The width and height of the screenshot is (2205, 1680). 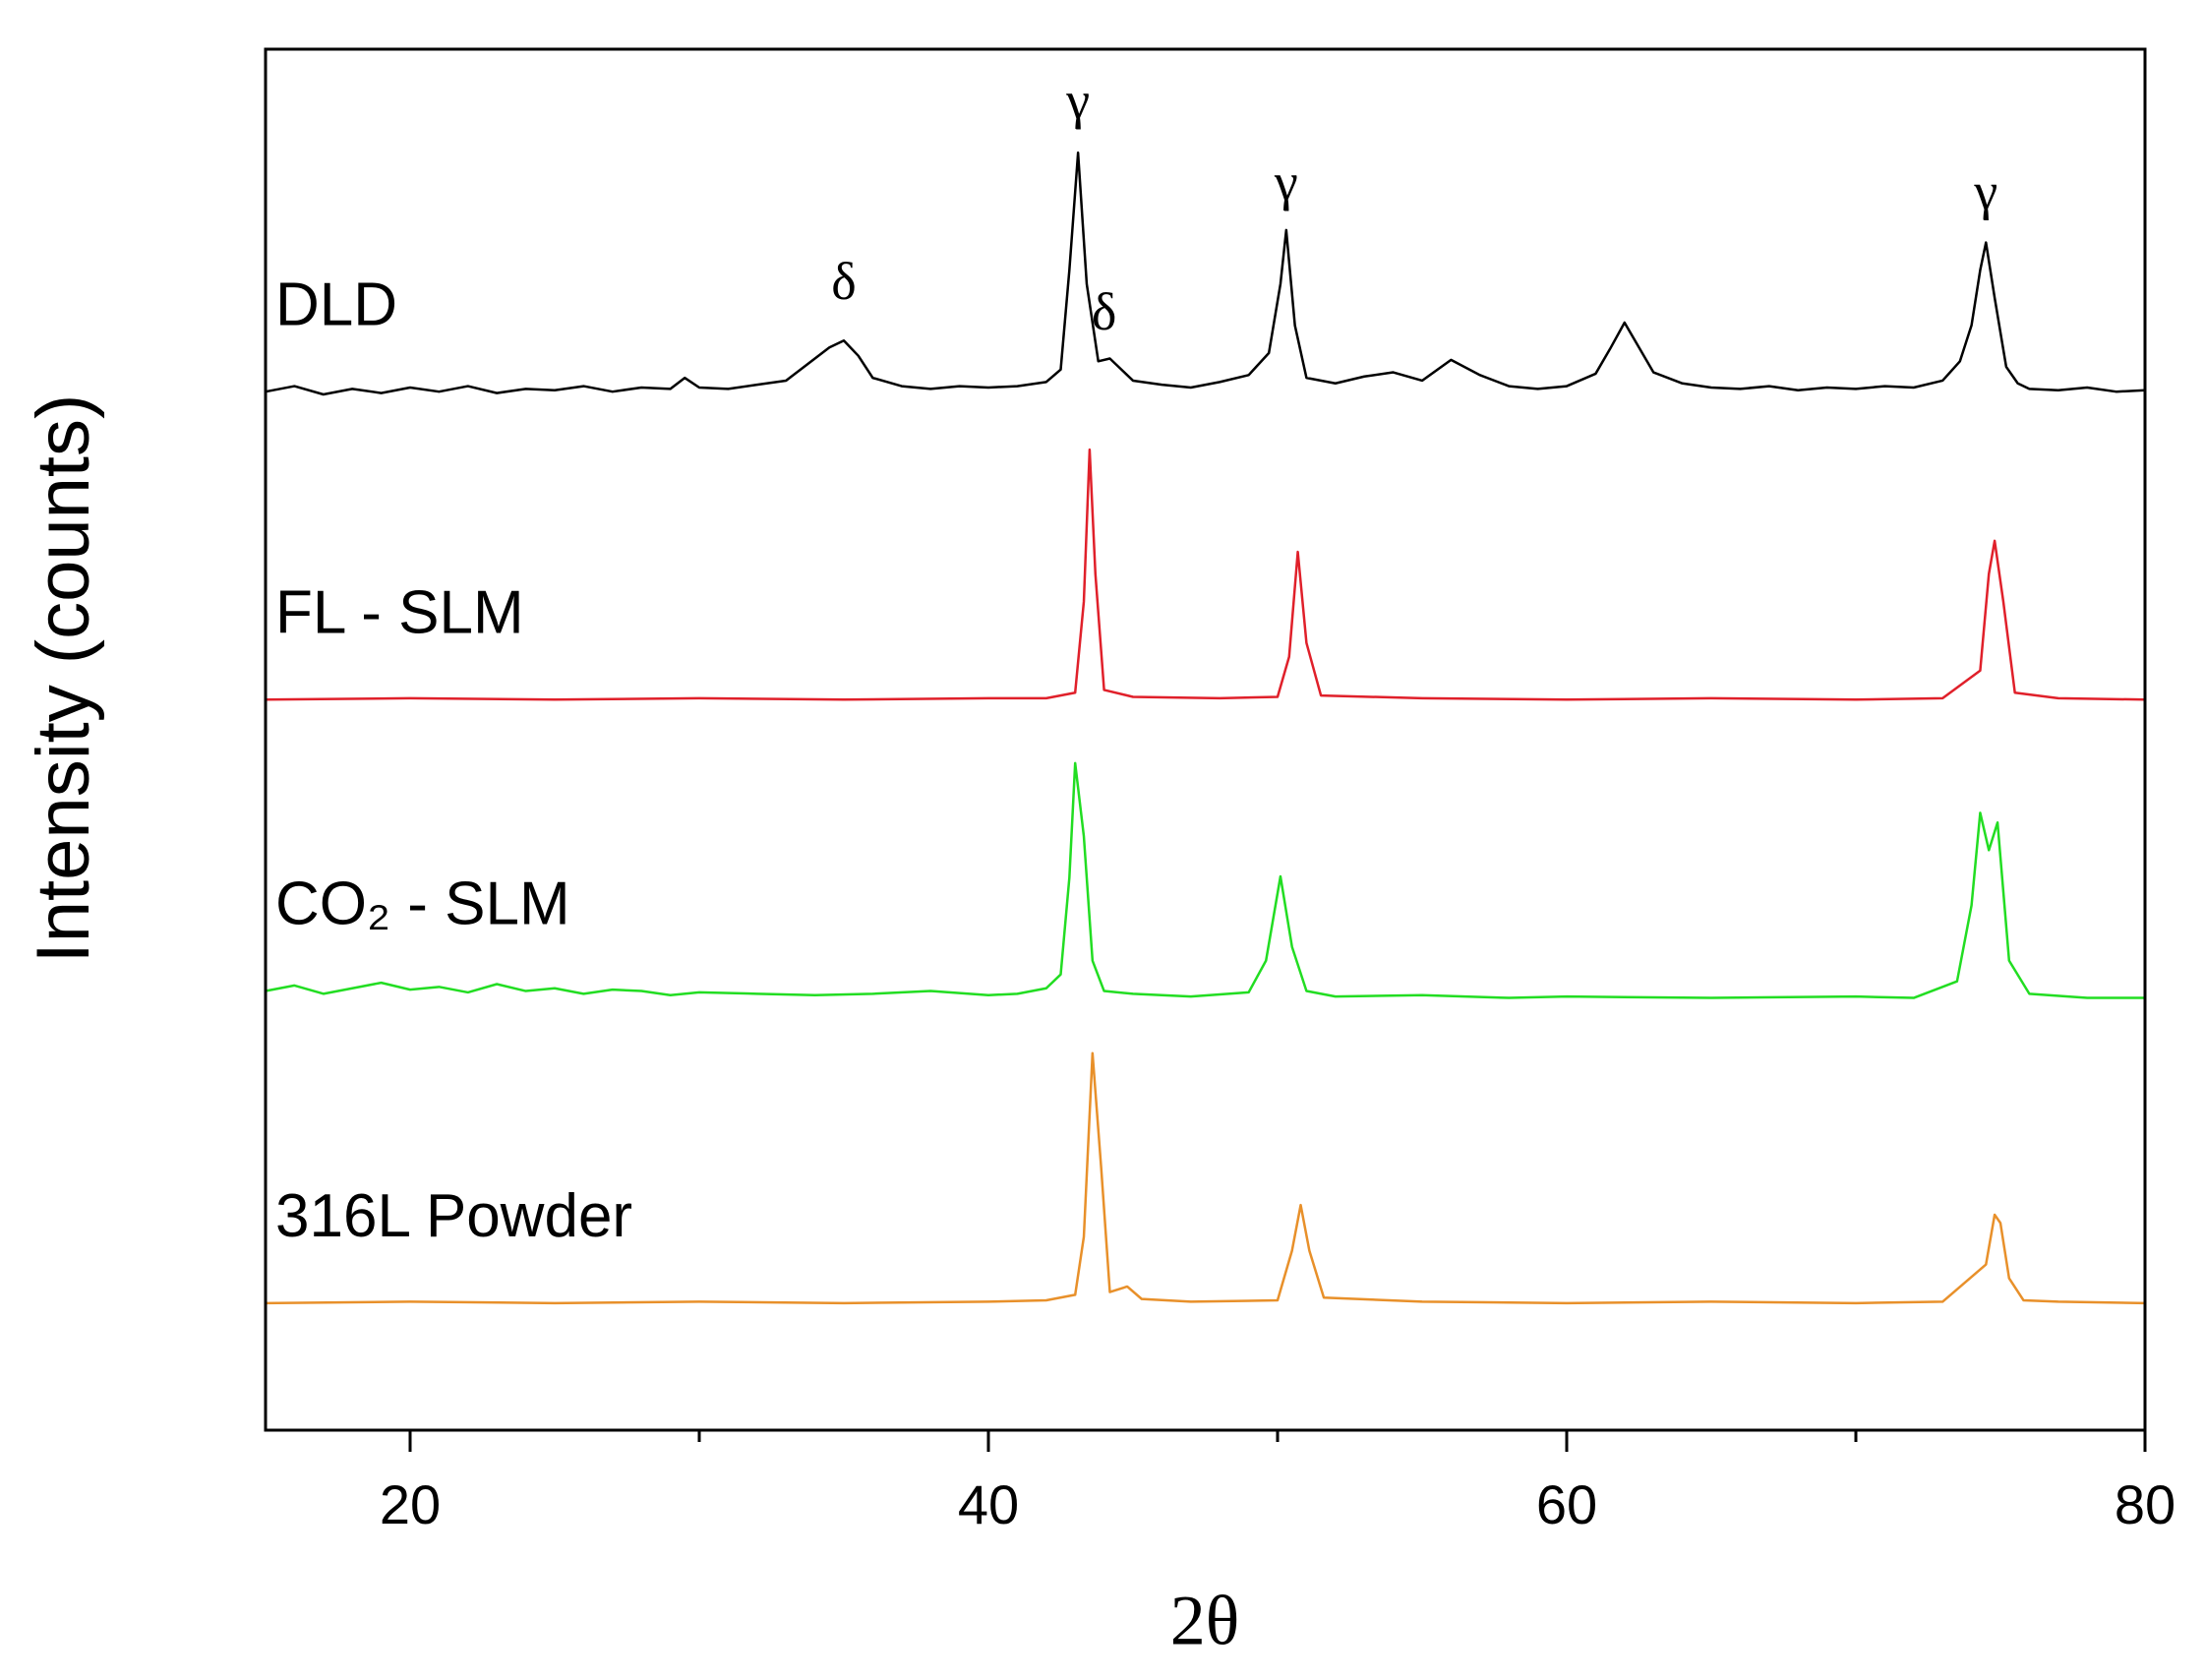 What do you see at coordinates (1205, 1621) in the screenshot?
I see `x-axis-title: 2θ` at bounding box center [1205, 1621].